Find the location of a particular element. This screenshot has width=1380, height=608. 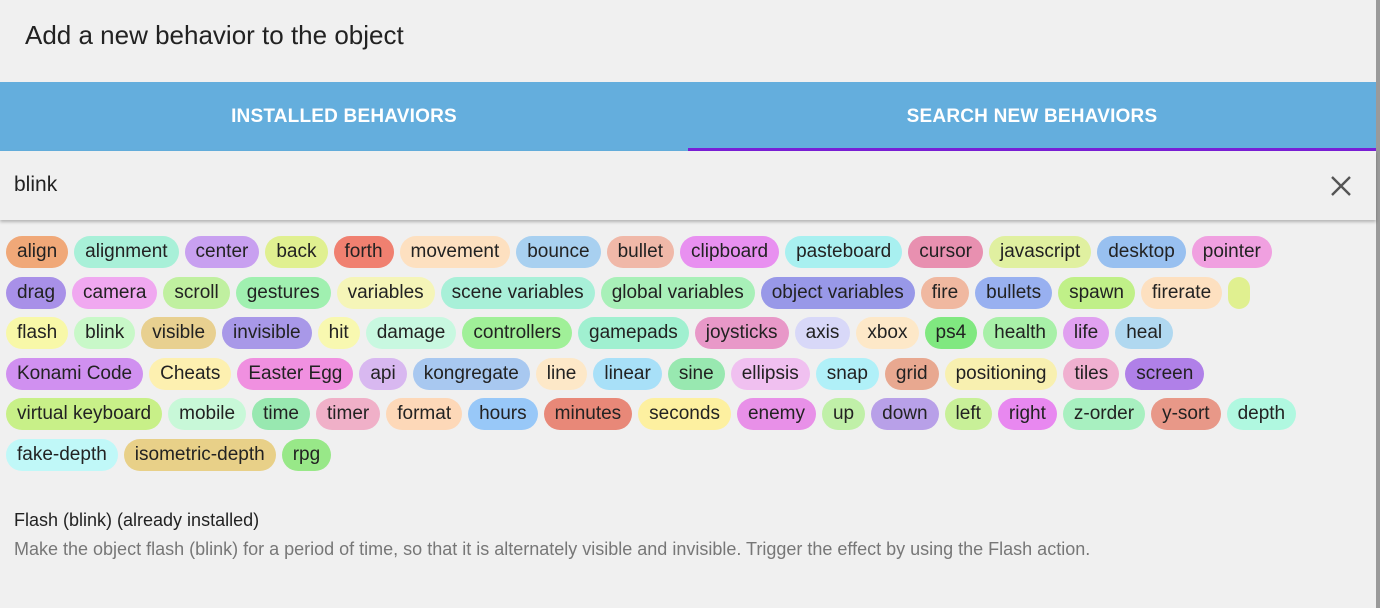

tag-blank is located at coordinates (1239, 292).